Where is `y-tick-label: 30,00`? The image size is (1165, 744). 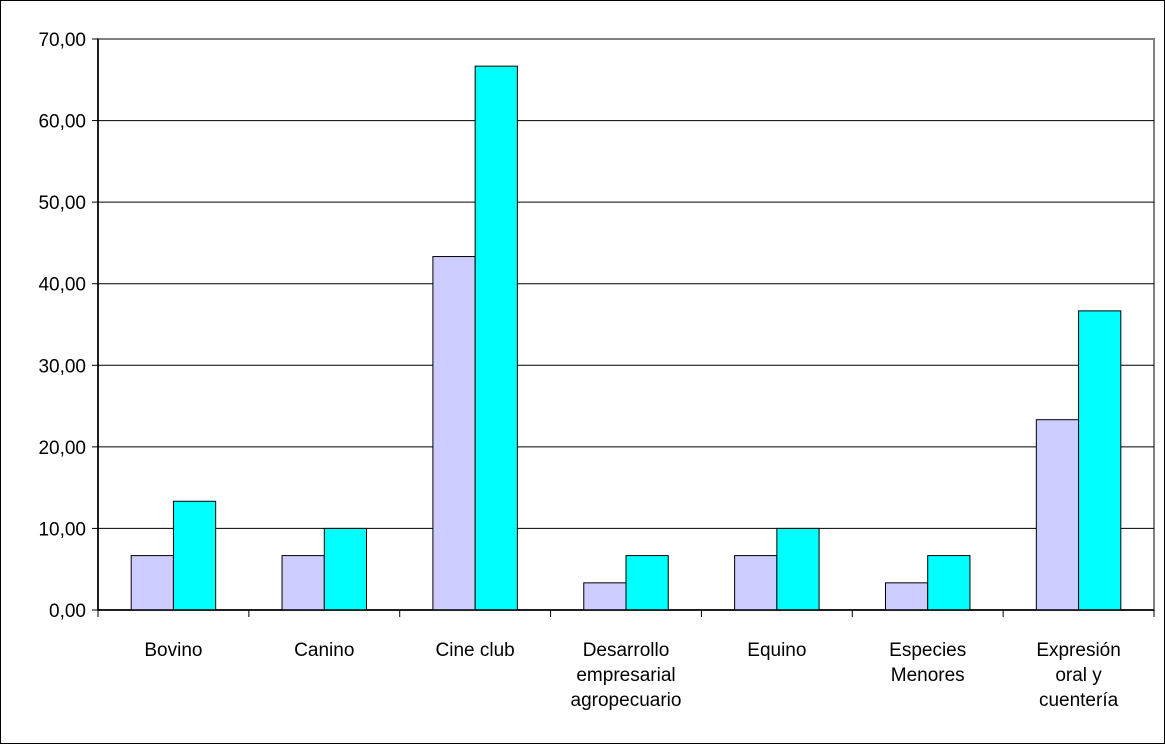 y-tick-label: 30,00 is located at coordinates (62, 366).